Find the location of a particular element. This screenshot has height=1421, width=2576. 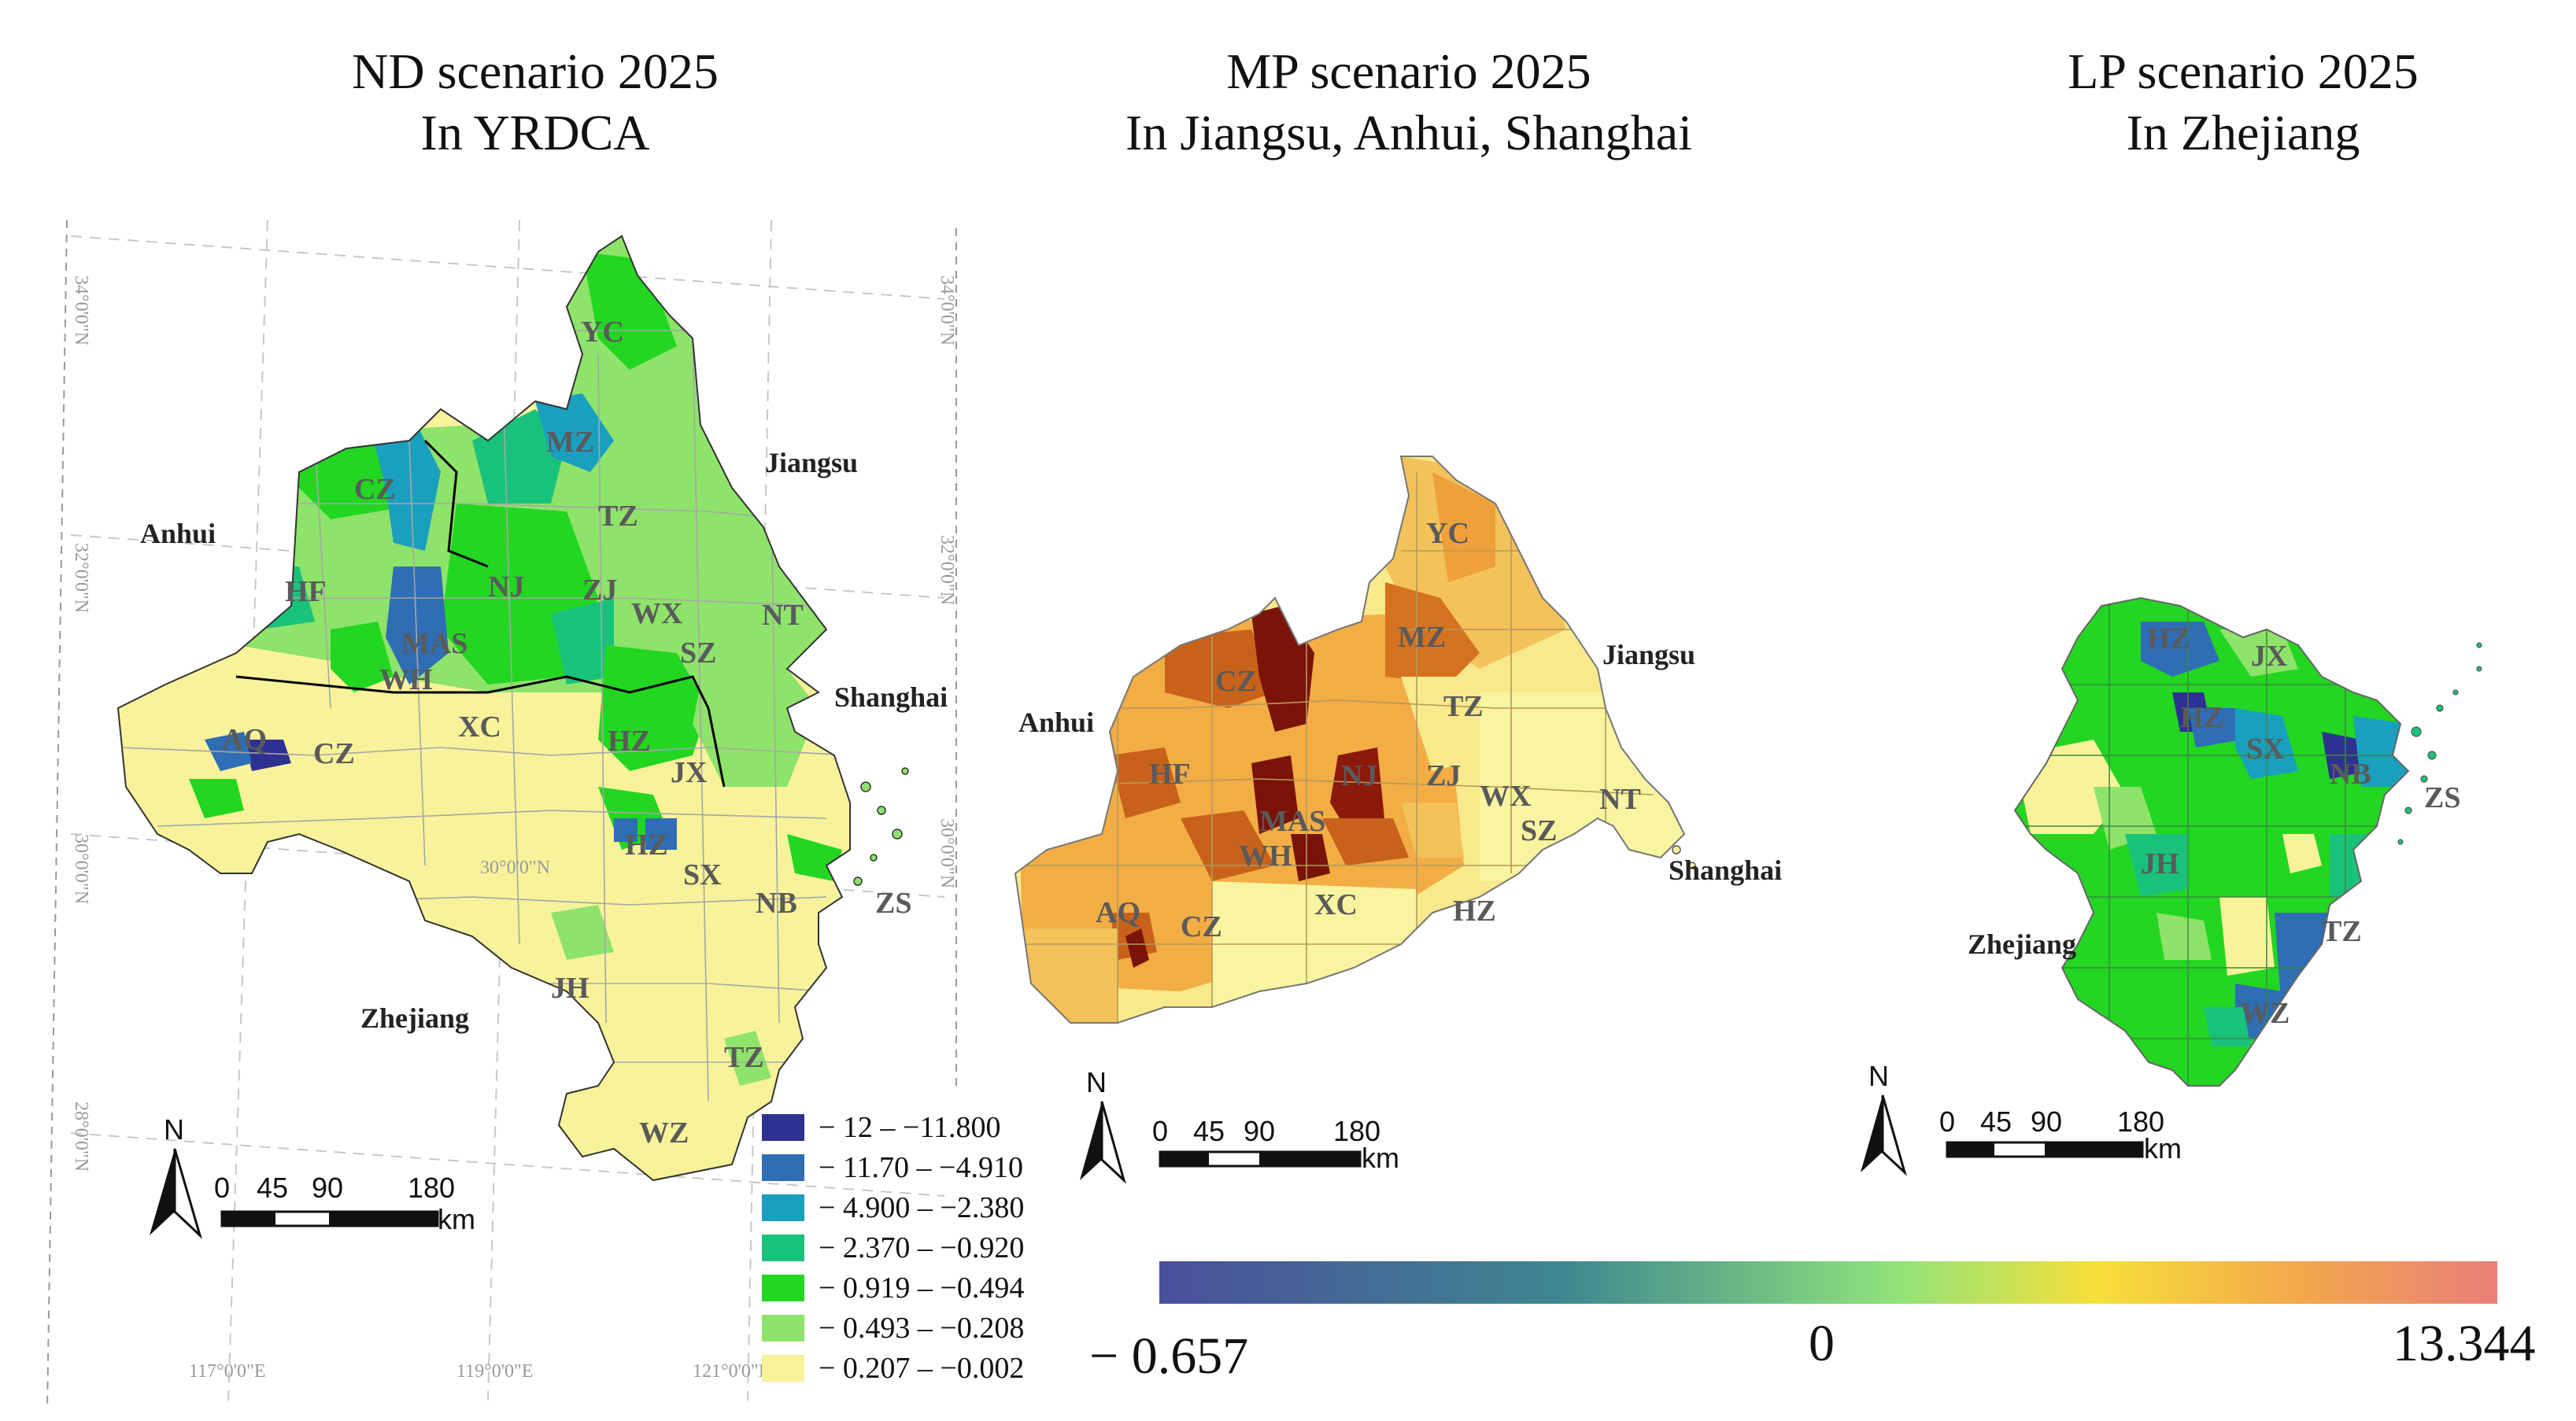

map1-city-zs: ZS is located at coordinates (893, 903).